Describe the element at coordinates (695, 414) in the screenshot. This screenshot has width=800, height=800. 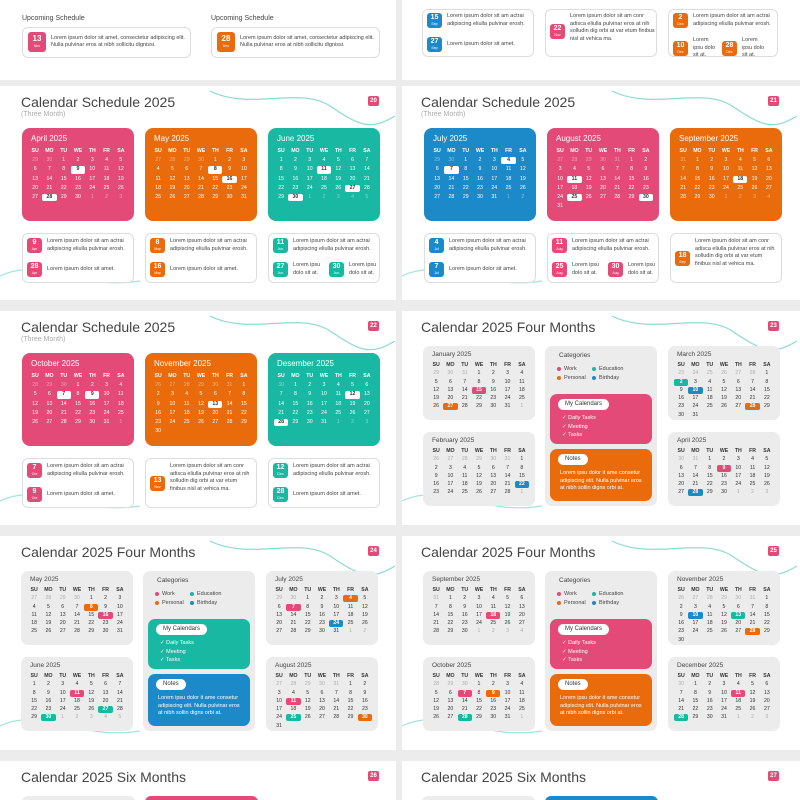
I see `day-cell: 31` at that location.